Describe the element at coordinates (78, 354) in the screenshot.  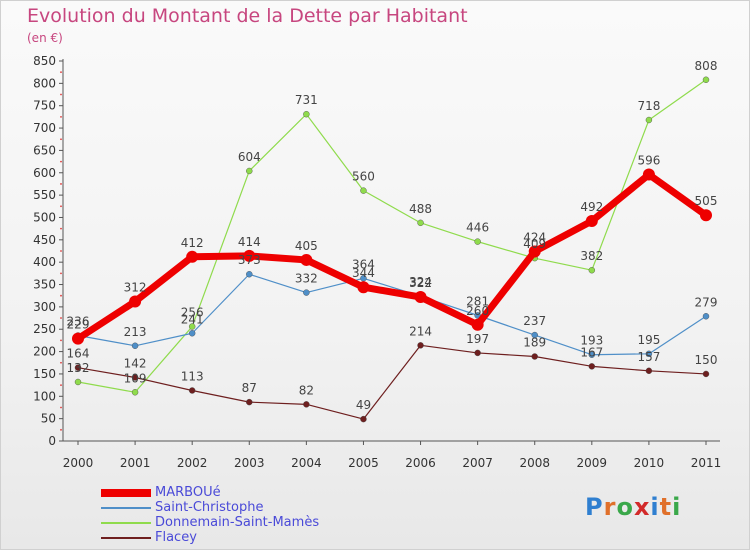
I see `data-label: 164` at that location.